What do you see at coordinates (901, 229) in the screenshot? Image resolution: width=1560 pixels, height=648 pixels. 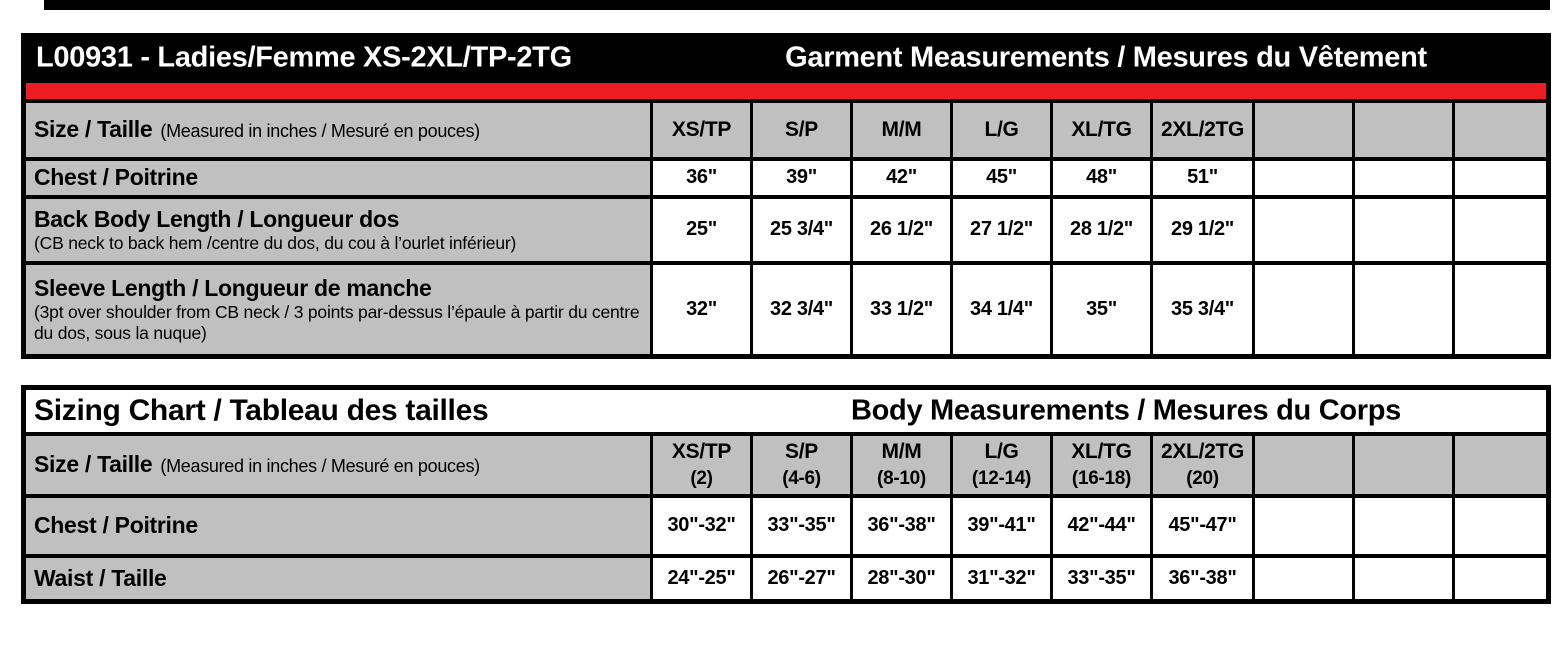 I see `measurement-value-cell: 26 1/2"` at bounding box center [901, 229].